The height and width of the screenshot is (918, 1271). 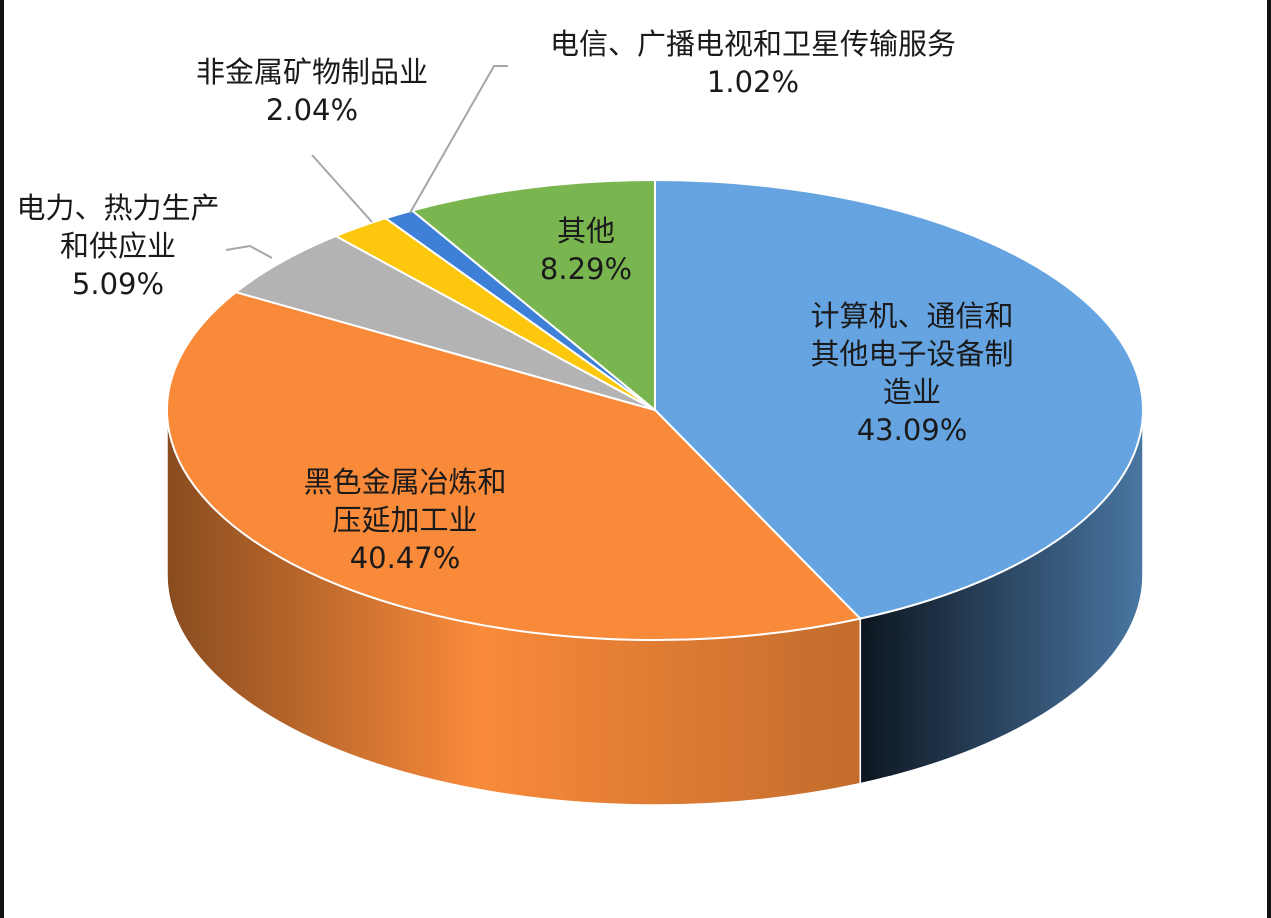 I want to click on slice-value-label-5: 8.29%, so click(x=586, y=269).